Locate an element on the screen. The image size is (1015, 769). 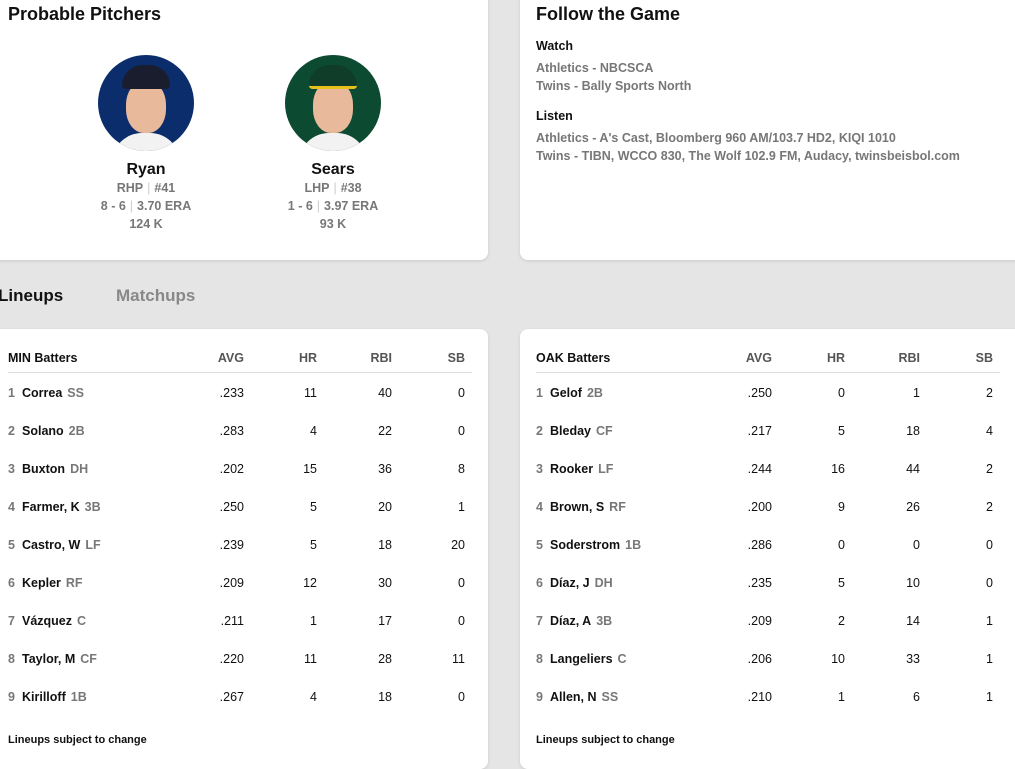
batting-order: 3 is located at coordinates (11, 469).